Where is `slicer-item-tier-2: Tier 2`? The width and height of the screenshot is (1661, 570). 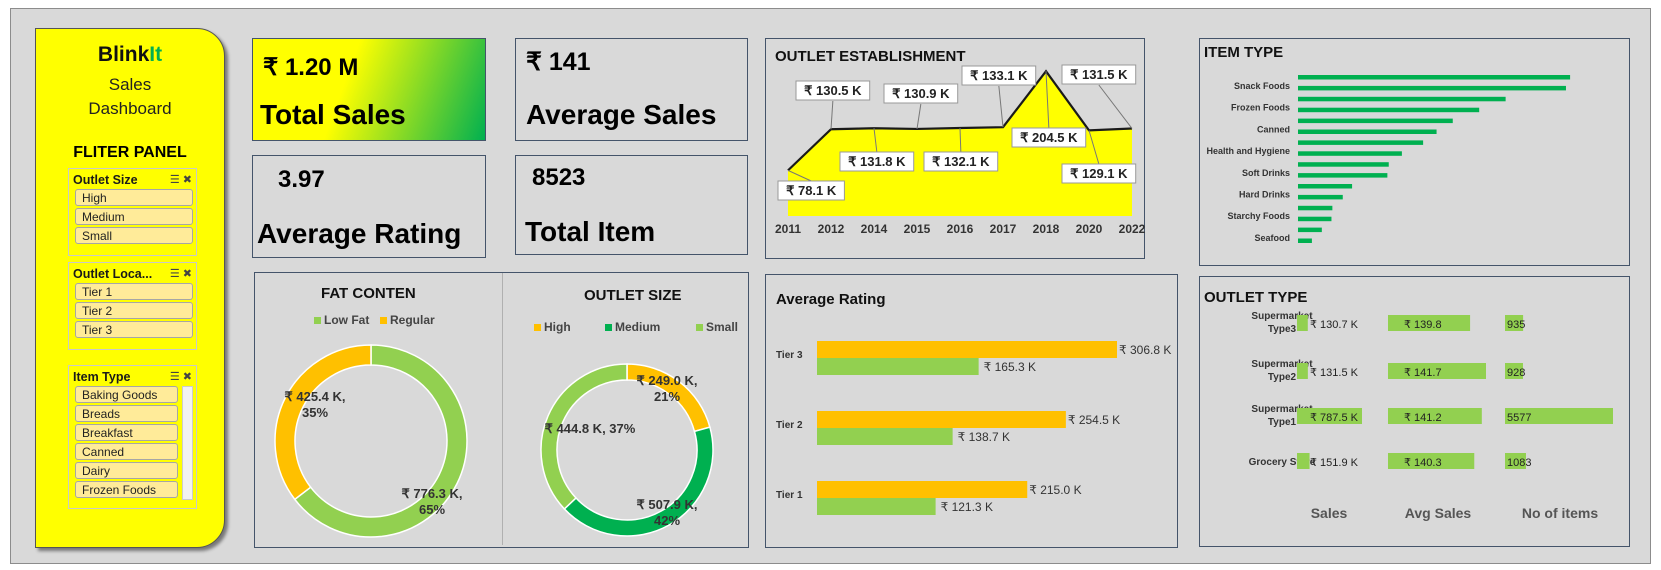
slicer-item-tier-2: Tier 2 is located at coordinates (134, 310).